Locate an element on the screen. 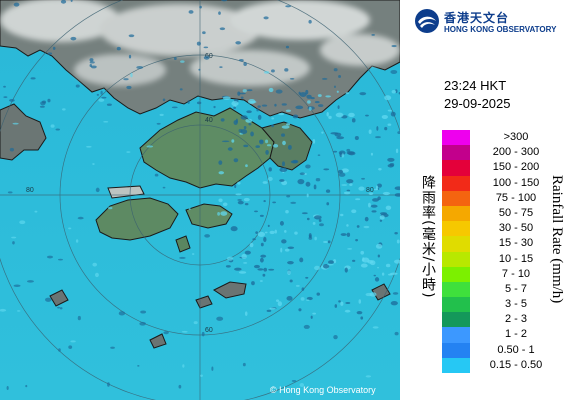 This screenshot has width=577, height=400. legend-label: 1 - 2 is located at coordinates (515, 334).